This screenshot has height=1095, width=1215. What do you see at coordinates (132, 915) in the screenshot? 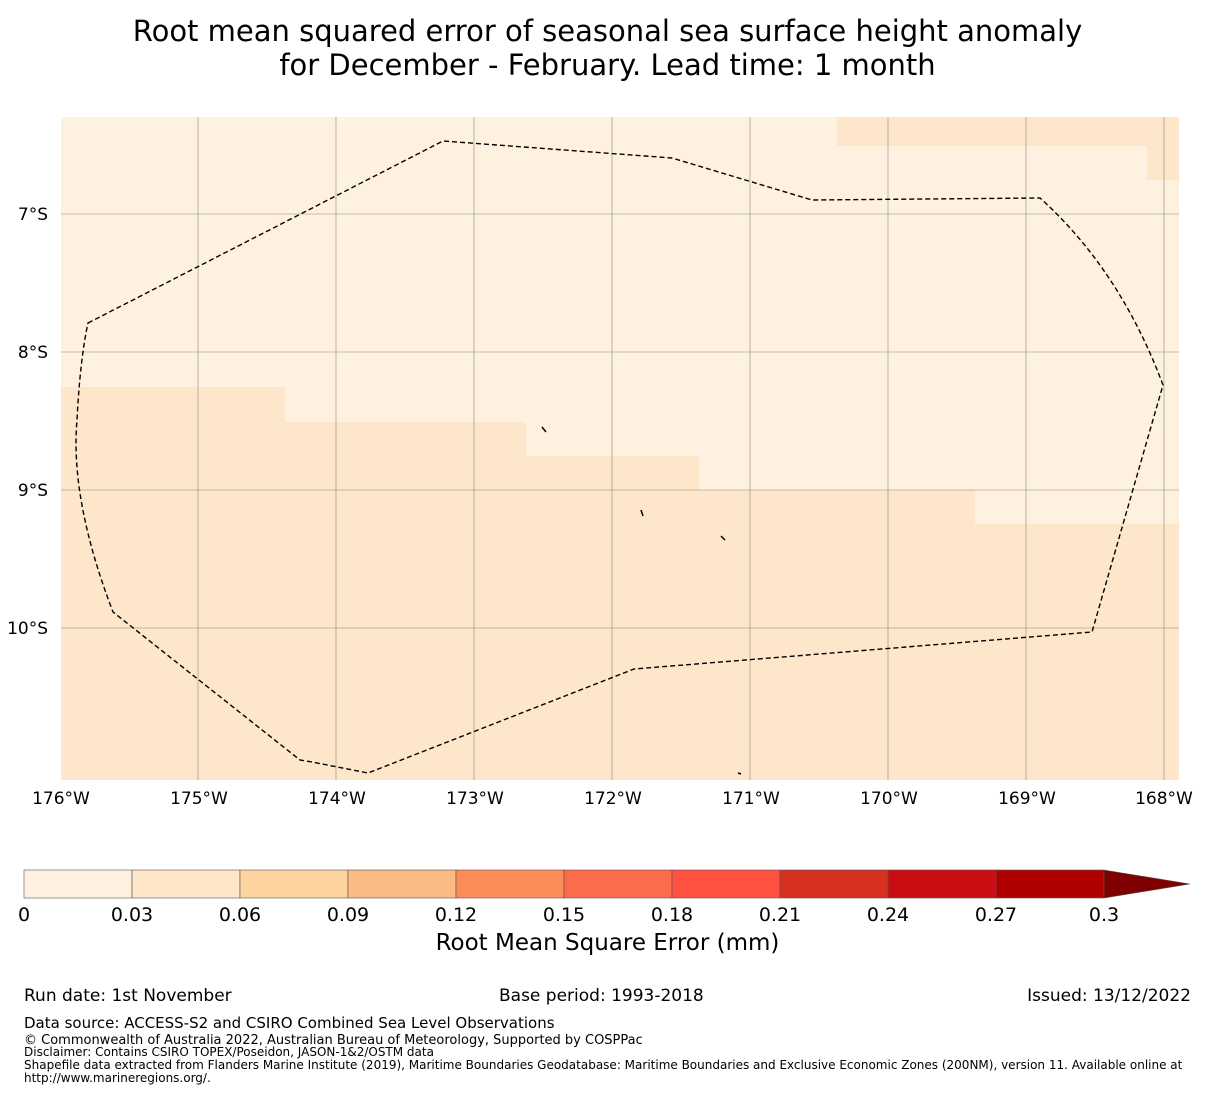
I see `colorbar-tick-label: 0.03` at bounding box center [132, 915].